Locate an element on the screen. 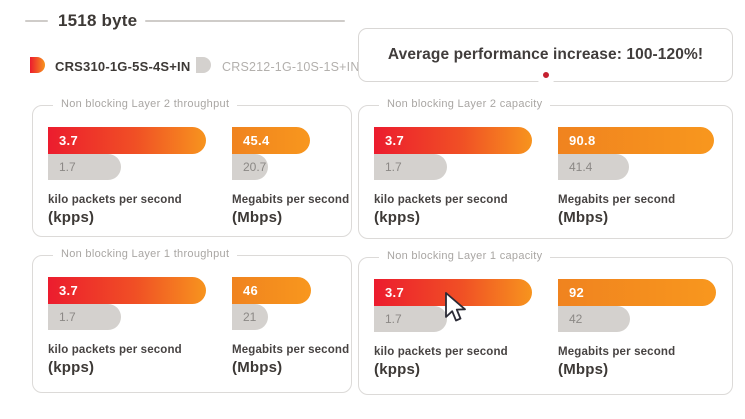  average-performance-banner: Average performance increase: 100-120%! is located at coordinates (545, 56).